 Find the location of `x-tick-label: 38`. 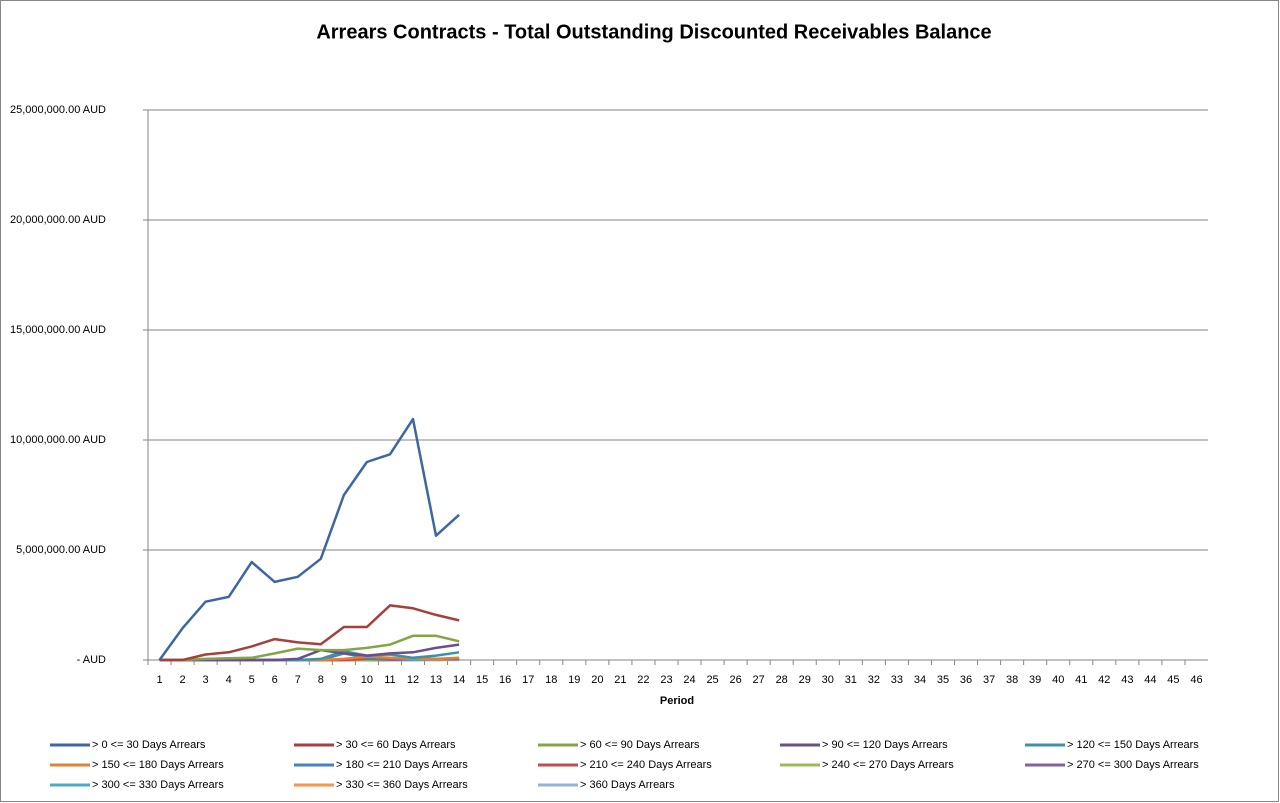

x-tick-label: 38 is located at coordinates (1012, 680).